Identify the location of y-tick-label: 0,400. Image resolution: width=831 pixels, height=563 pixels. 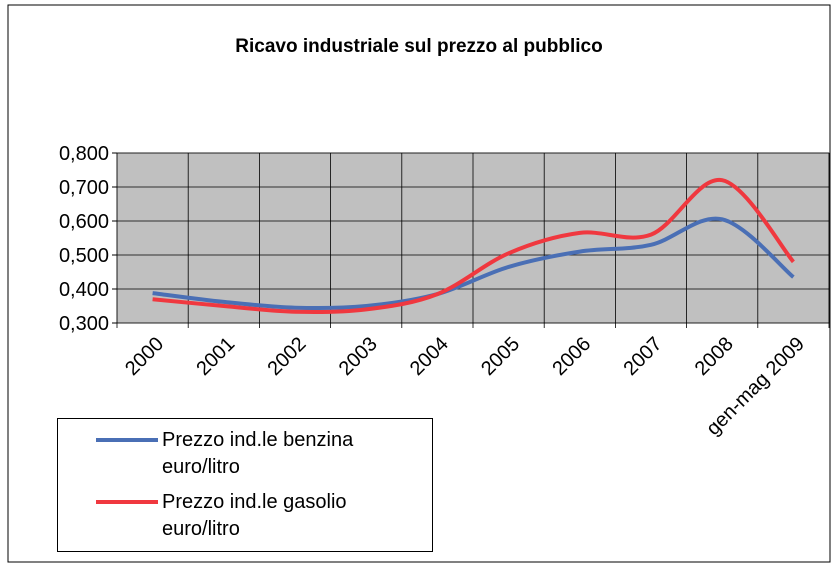
(84, 290).